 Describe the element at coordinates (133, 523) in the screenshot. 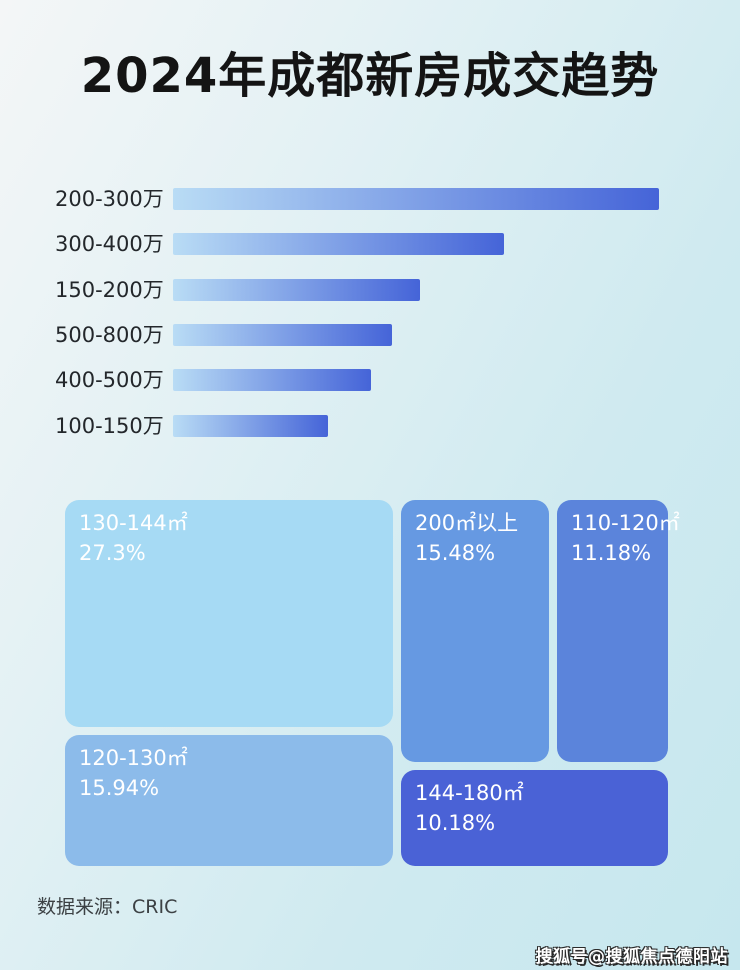

I see `cell-area-label: 130-144㎡` at that location.